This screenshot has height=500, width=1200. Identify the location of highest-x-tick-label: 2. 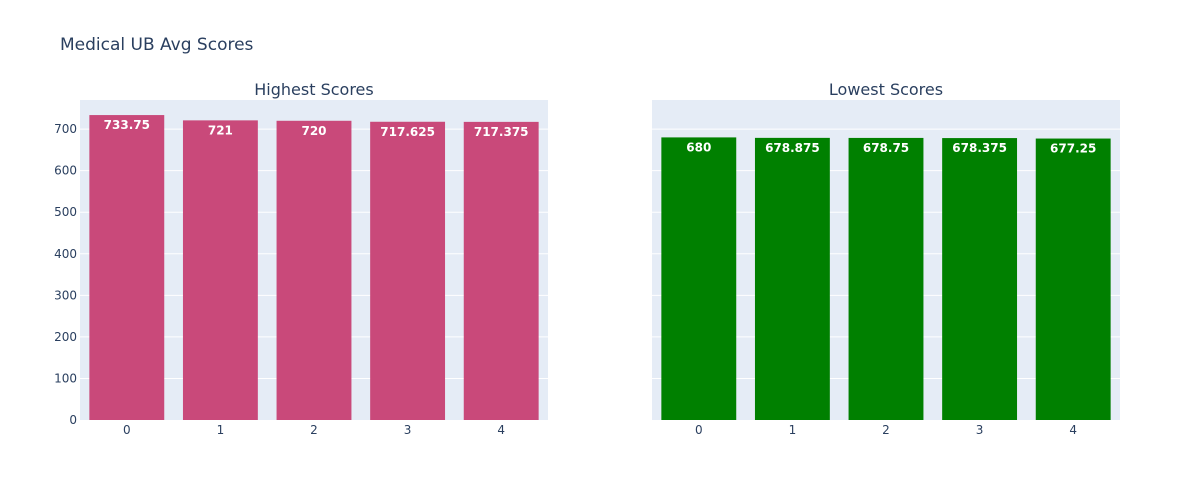
(314, 430).